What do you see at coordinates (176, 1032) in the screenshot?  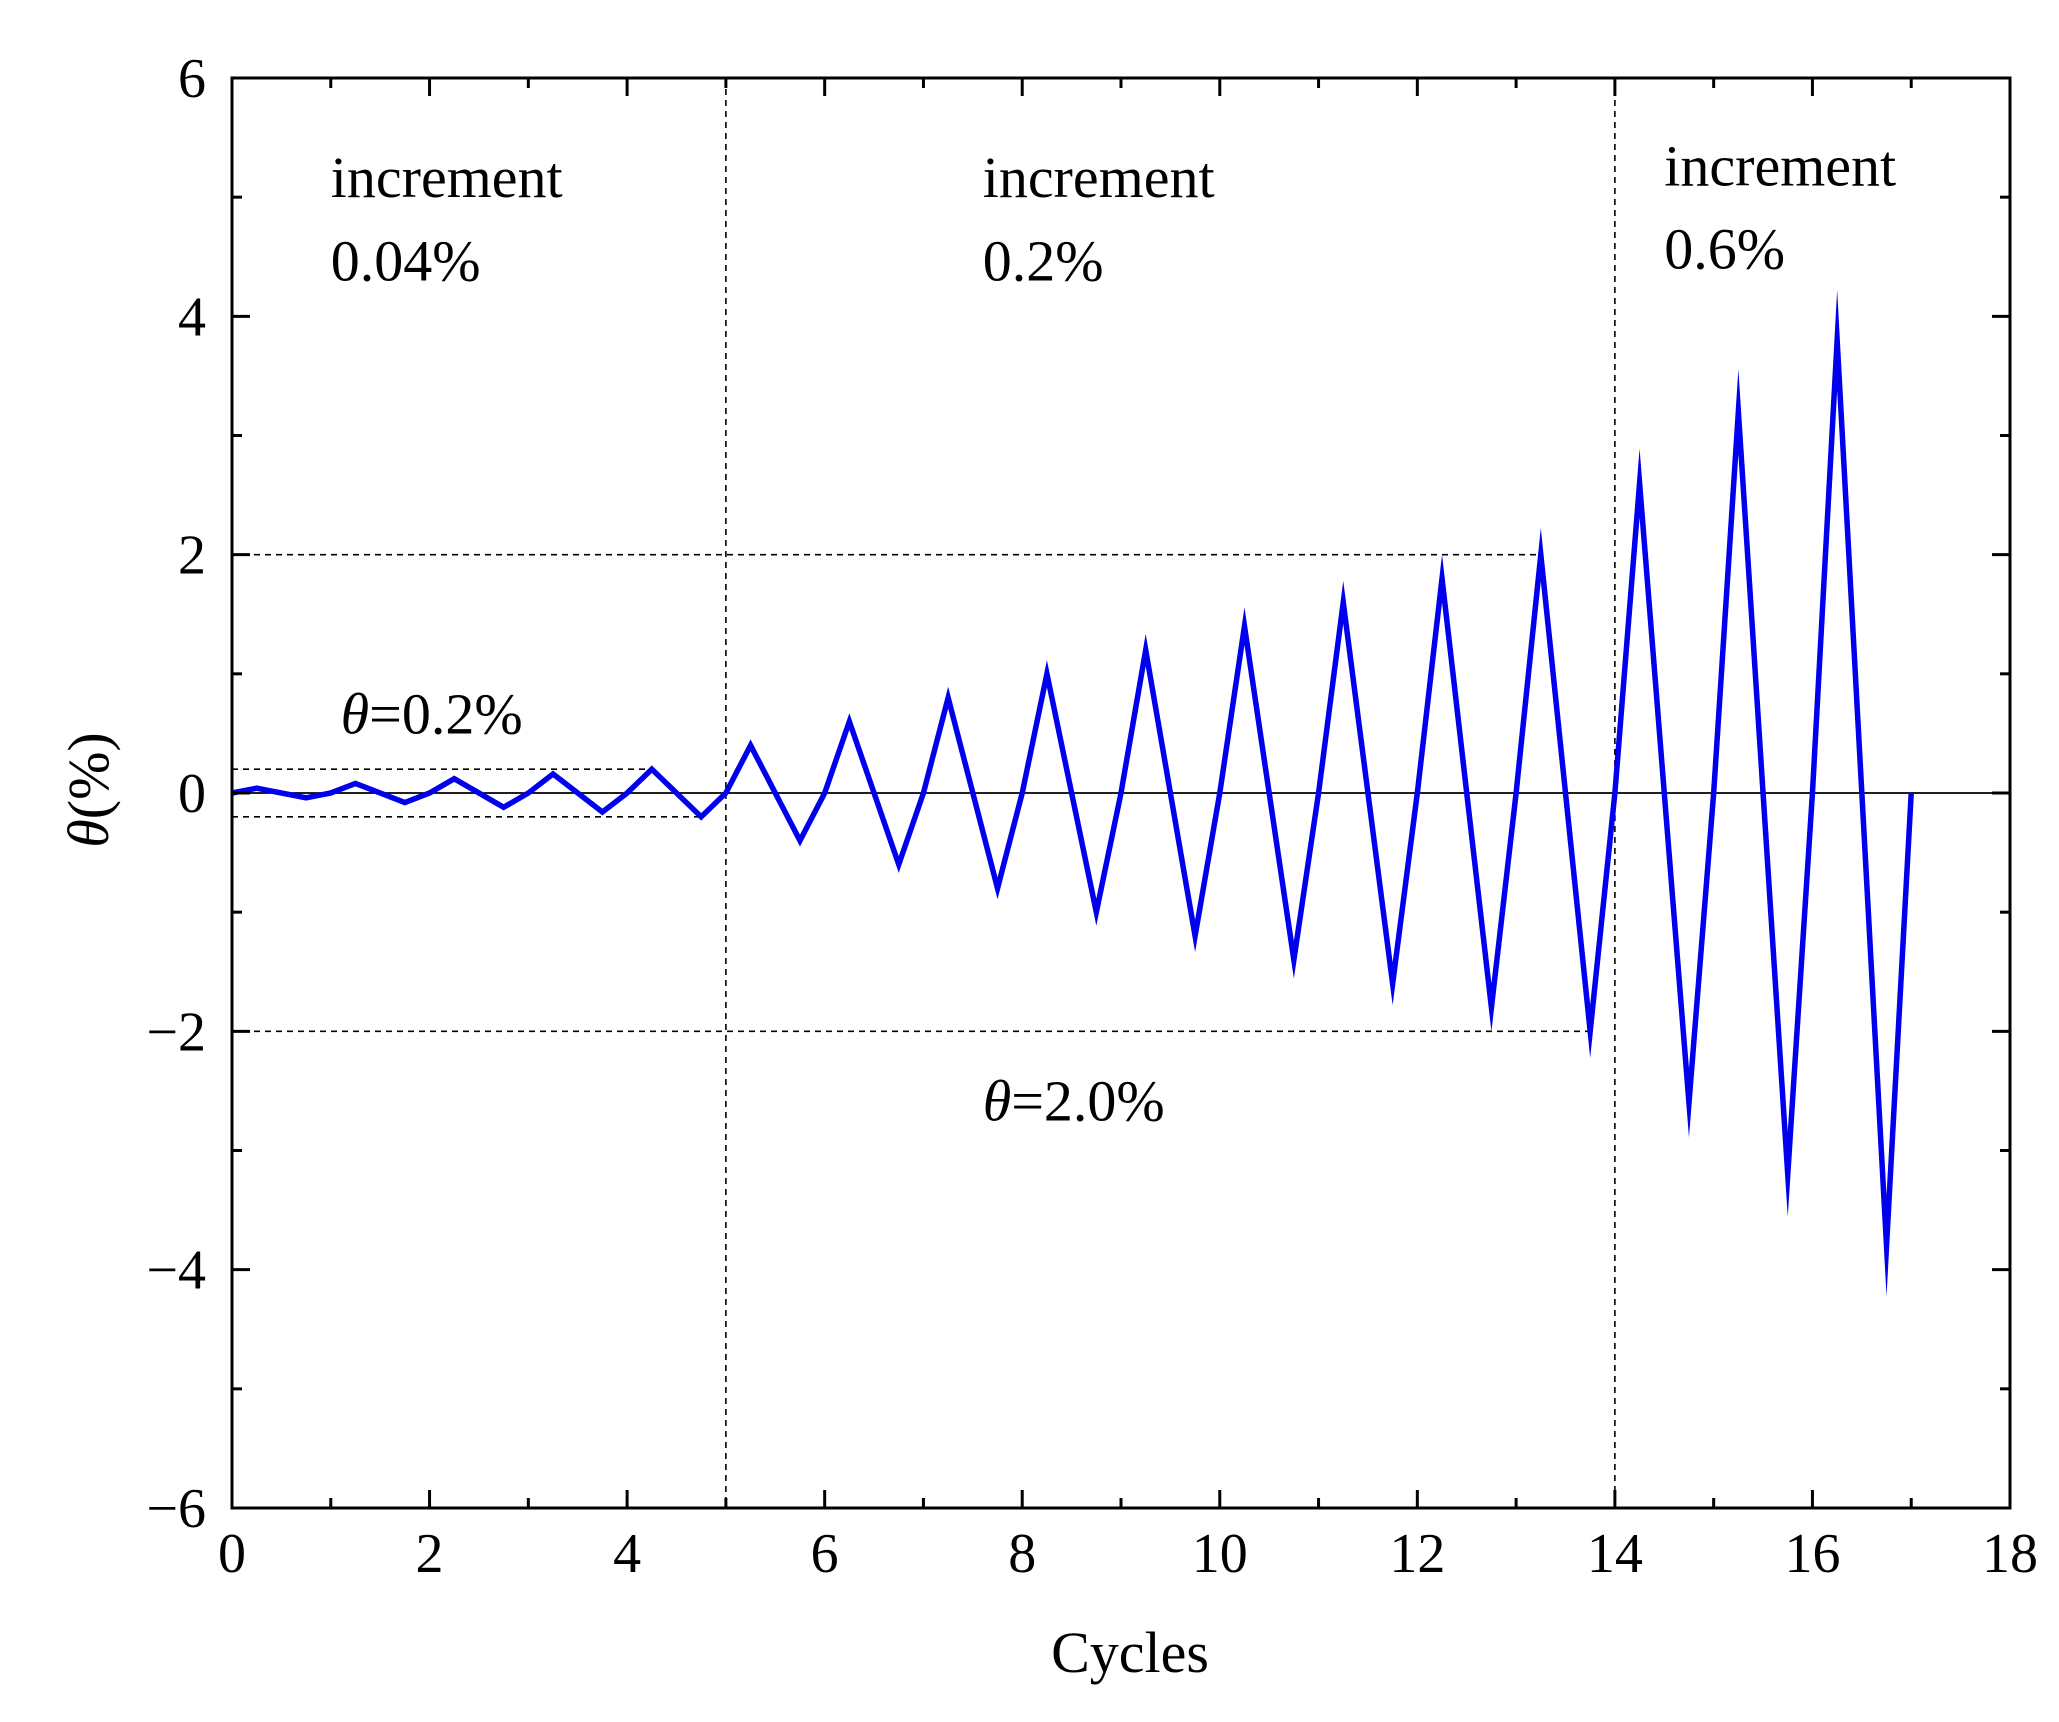 I see `y-tick-label: −2` at bounding box center [176, 1032].